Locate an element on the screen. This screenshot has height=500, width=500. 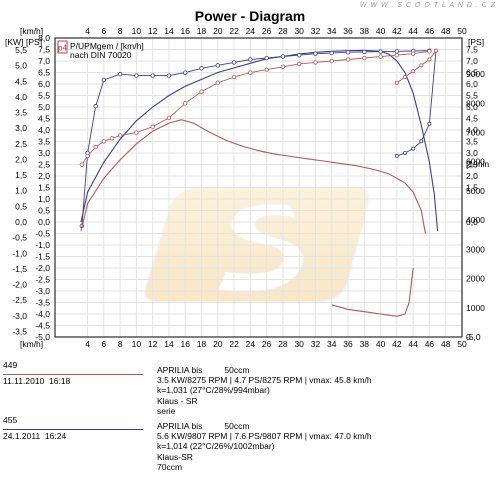
right-ps-bottom-label: -5,0 is located at coordinates (473, 337).